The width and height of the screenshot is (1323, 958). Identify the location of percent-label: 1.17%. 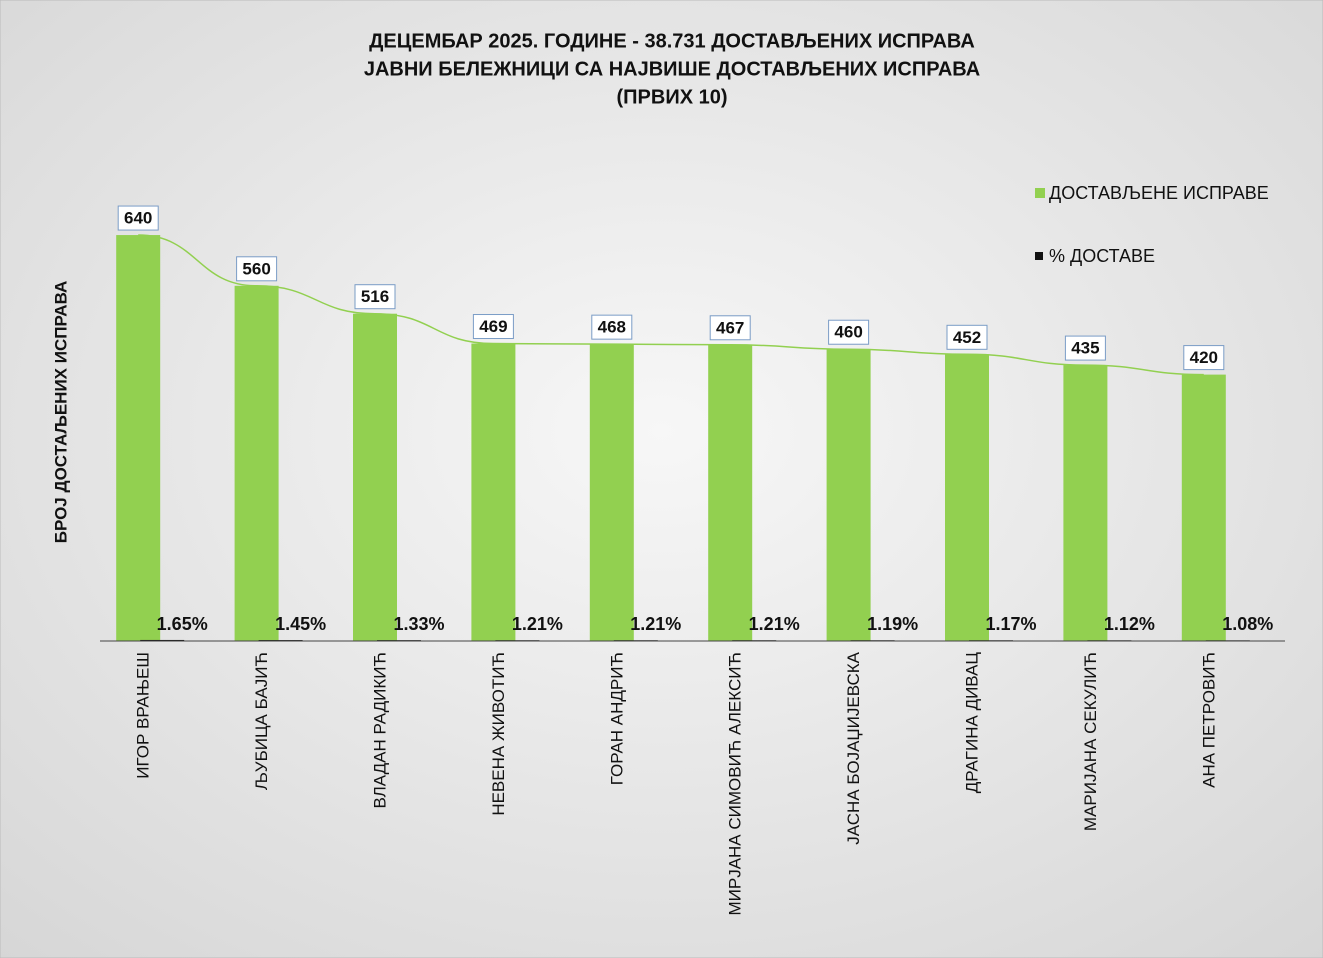
(1010, 624).